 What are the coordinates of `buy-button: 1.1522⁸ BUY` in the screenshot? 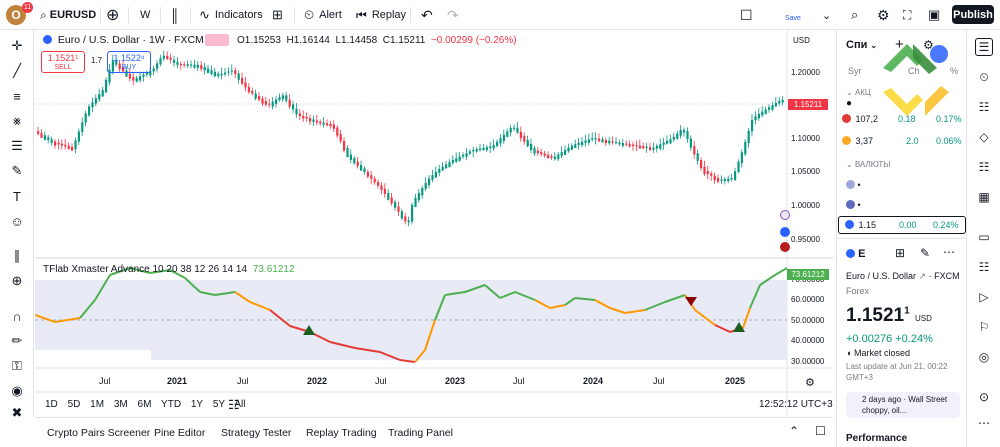 It's located at (129, 62).